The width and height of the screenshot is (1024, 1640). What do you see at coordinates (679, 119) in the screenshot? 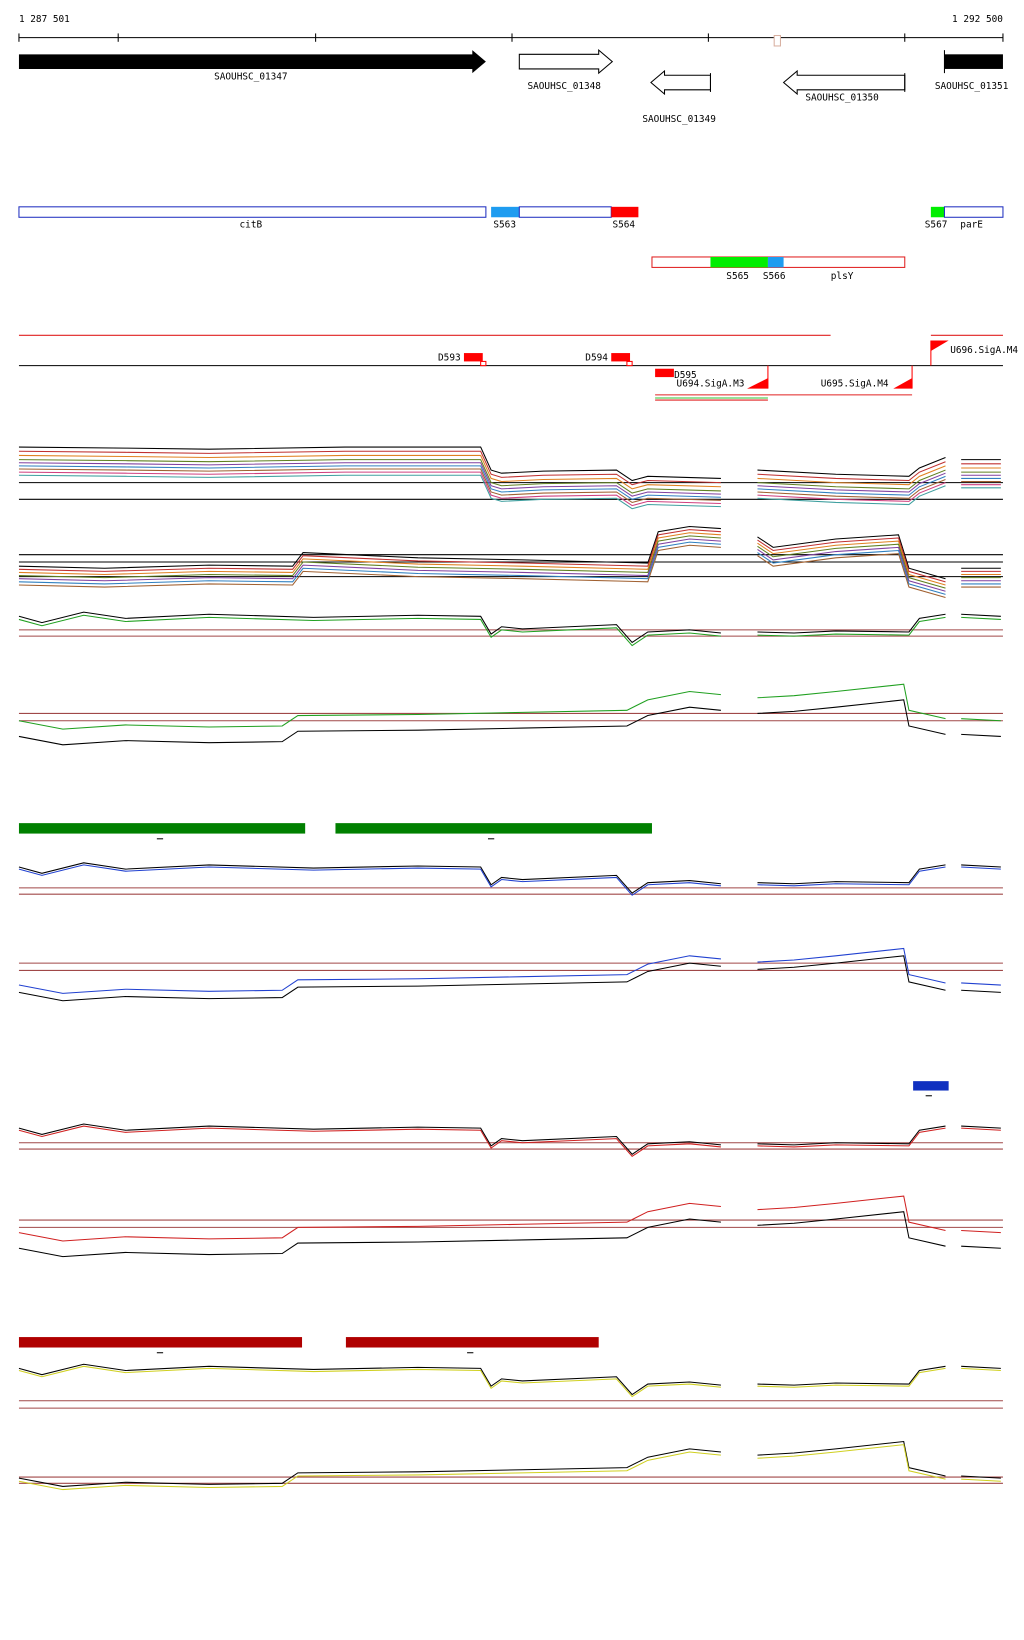
I see `gene-label: SAOUHSC_01349` at bounding box center [679, 119].